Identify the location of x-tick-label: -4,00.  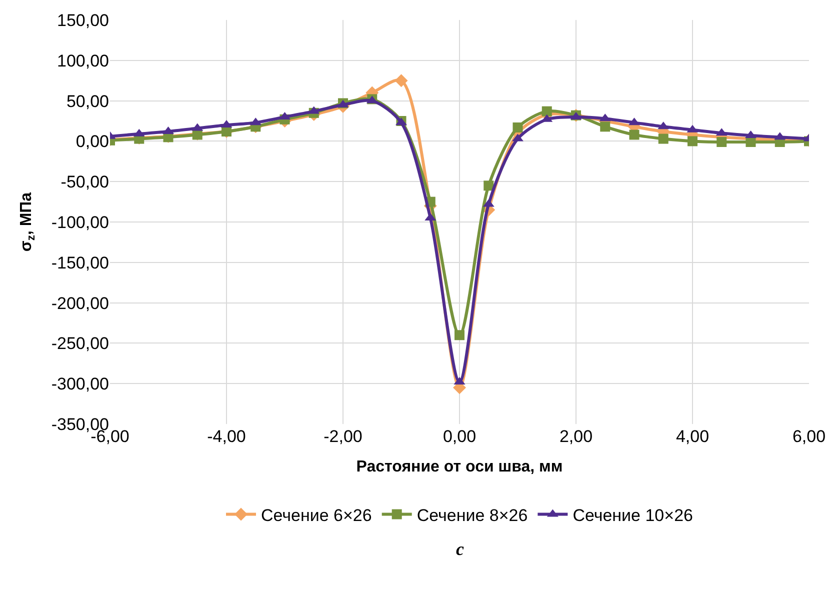
(226, 436).